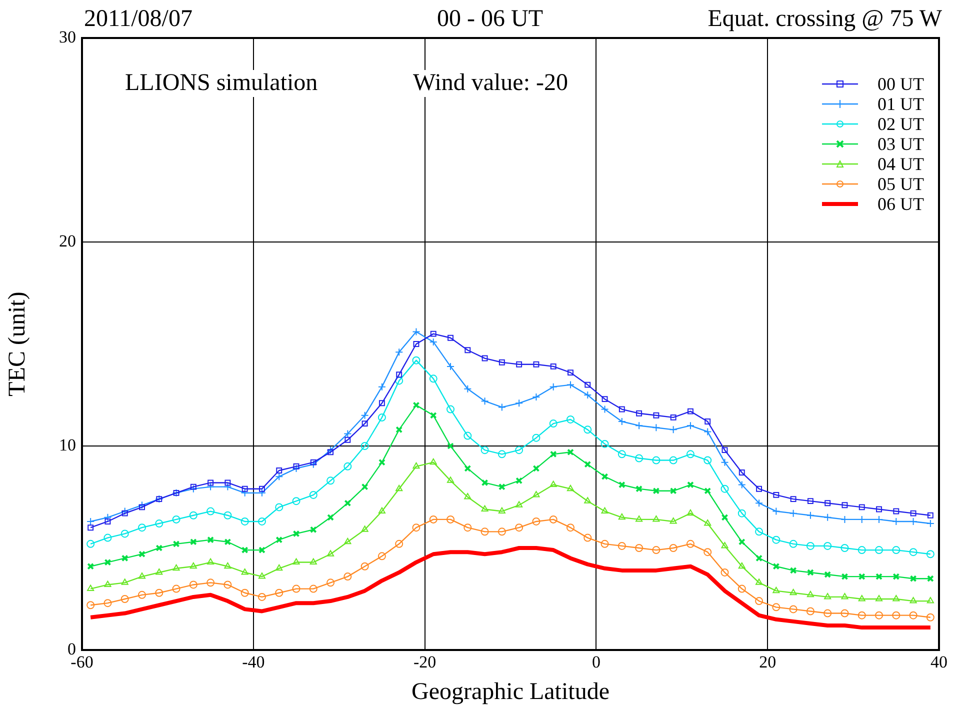 The width and height of the screenshot is (968, 711). I want to click on legend-label: 02 UT, so click(901, 124).